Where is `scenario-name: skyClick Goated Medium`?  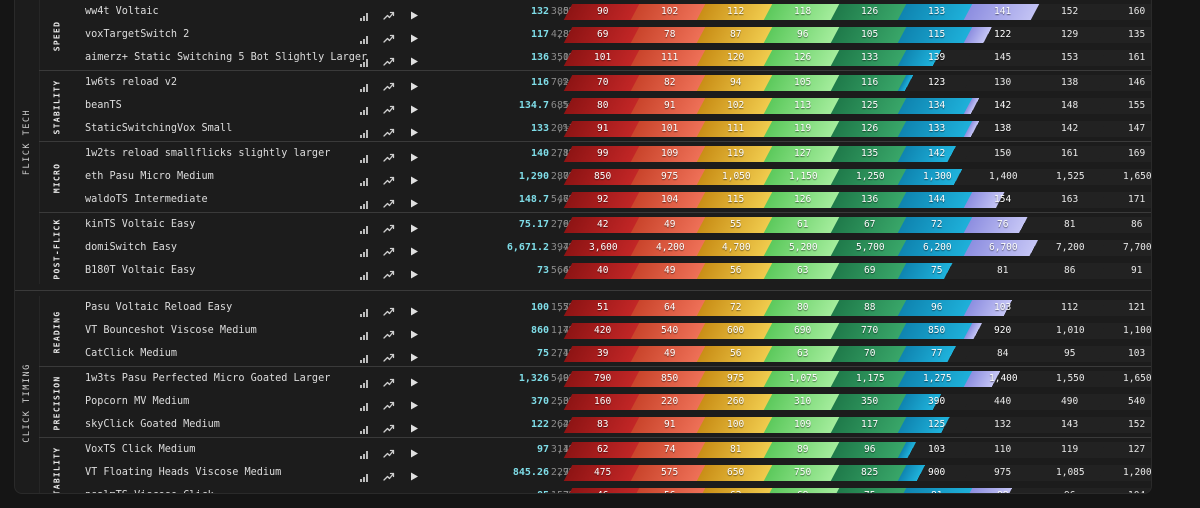 scenario-name: skyClick Goated Medium is located at coordinates (152, 424).